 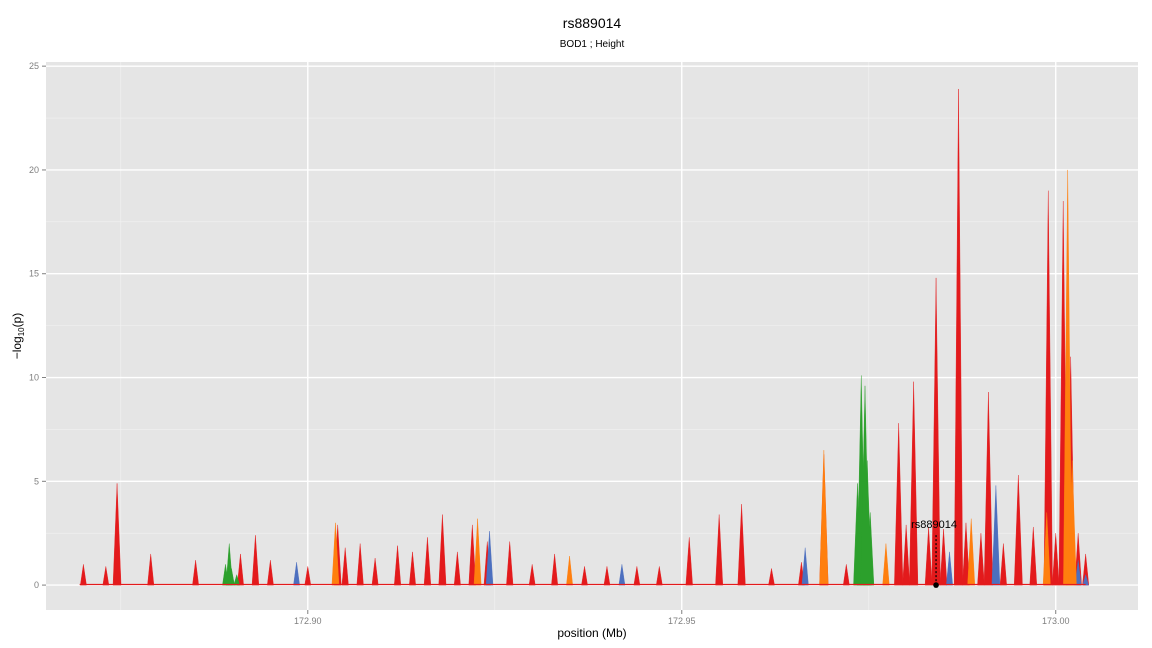 What do you see at coordinates (1056, 621) in the screenshot?
I see `x-tick-label: 173.00` at bounding box center [1056, 621].